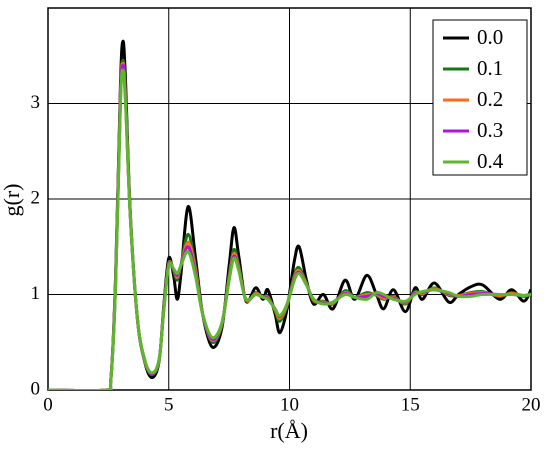  Describe the element at coordinates (169, 404) in the screenshot. I see `x-tick-label: 5` at that location.